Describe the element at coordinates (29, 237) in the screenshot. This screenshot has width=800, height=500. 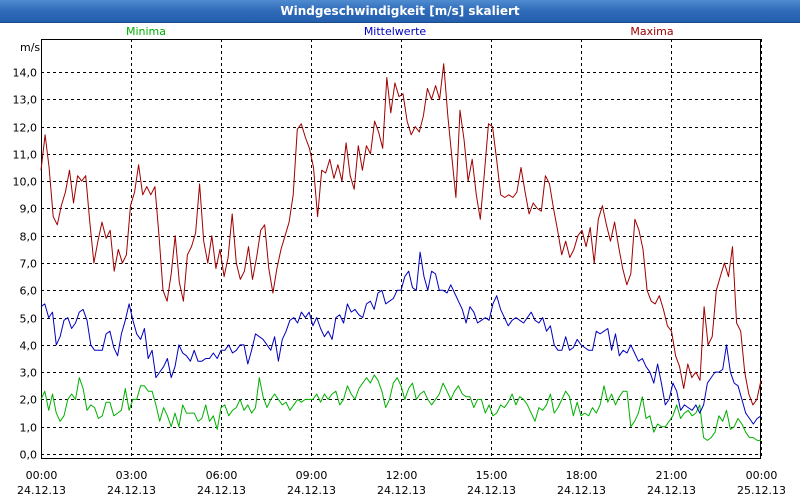
I see `y-tick-label-8: 8,0` at that location.